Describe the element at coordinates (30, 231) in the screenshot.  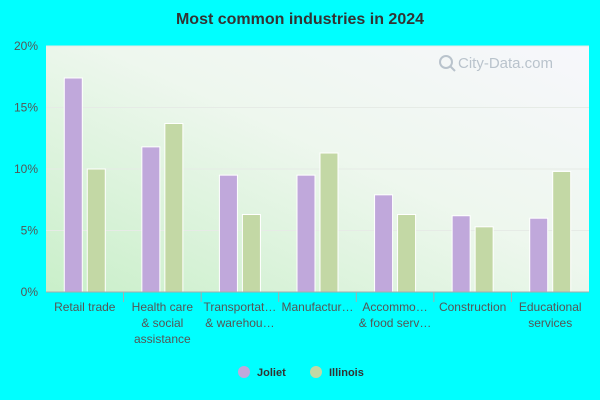
I see `y-tick-label: 5%` at that location.